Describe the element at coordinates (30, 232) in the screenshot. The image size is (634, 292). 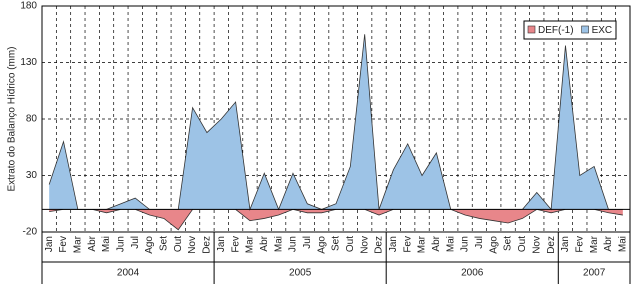
I see `y-tick-label: -20` at that location.